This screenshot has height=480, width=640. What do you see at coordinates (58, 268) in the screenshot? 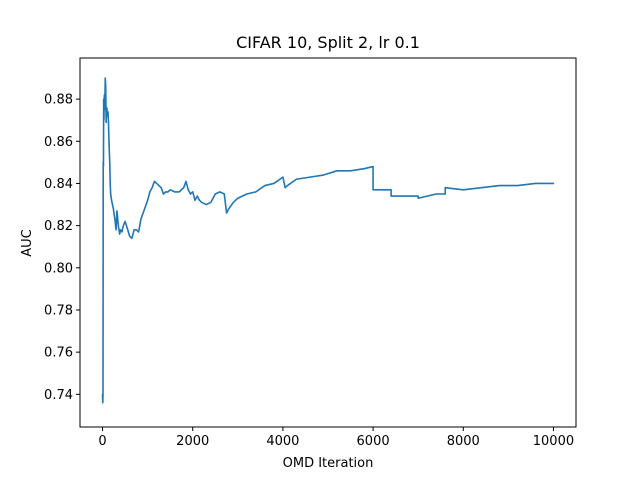
I see `y-tick-label: 0.80` at bounding box center [58, 268].